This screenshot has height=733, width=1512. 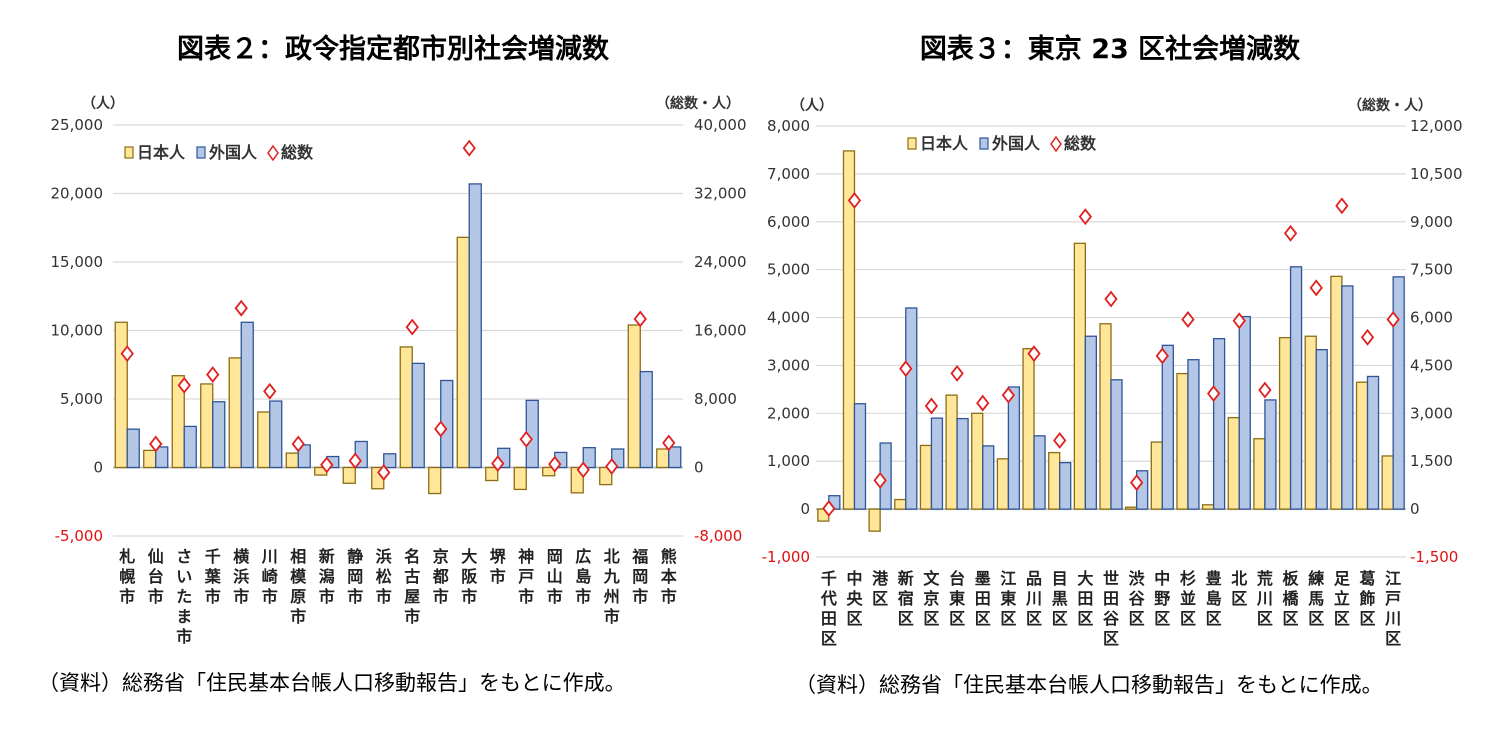 I want to click on left-axis-tick-label: 10,000, so click(x=77, y=331).